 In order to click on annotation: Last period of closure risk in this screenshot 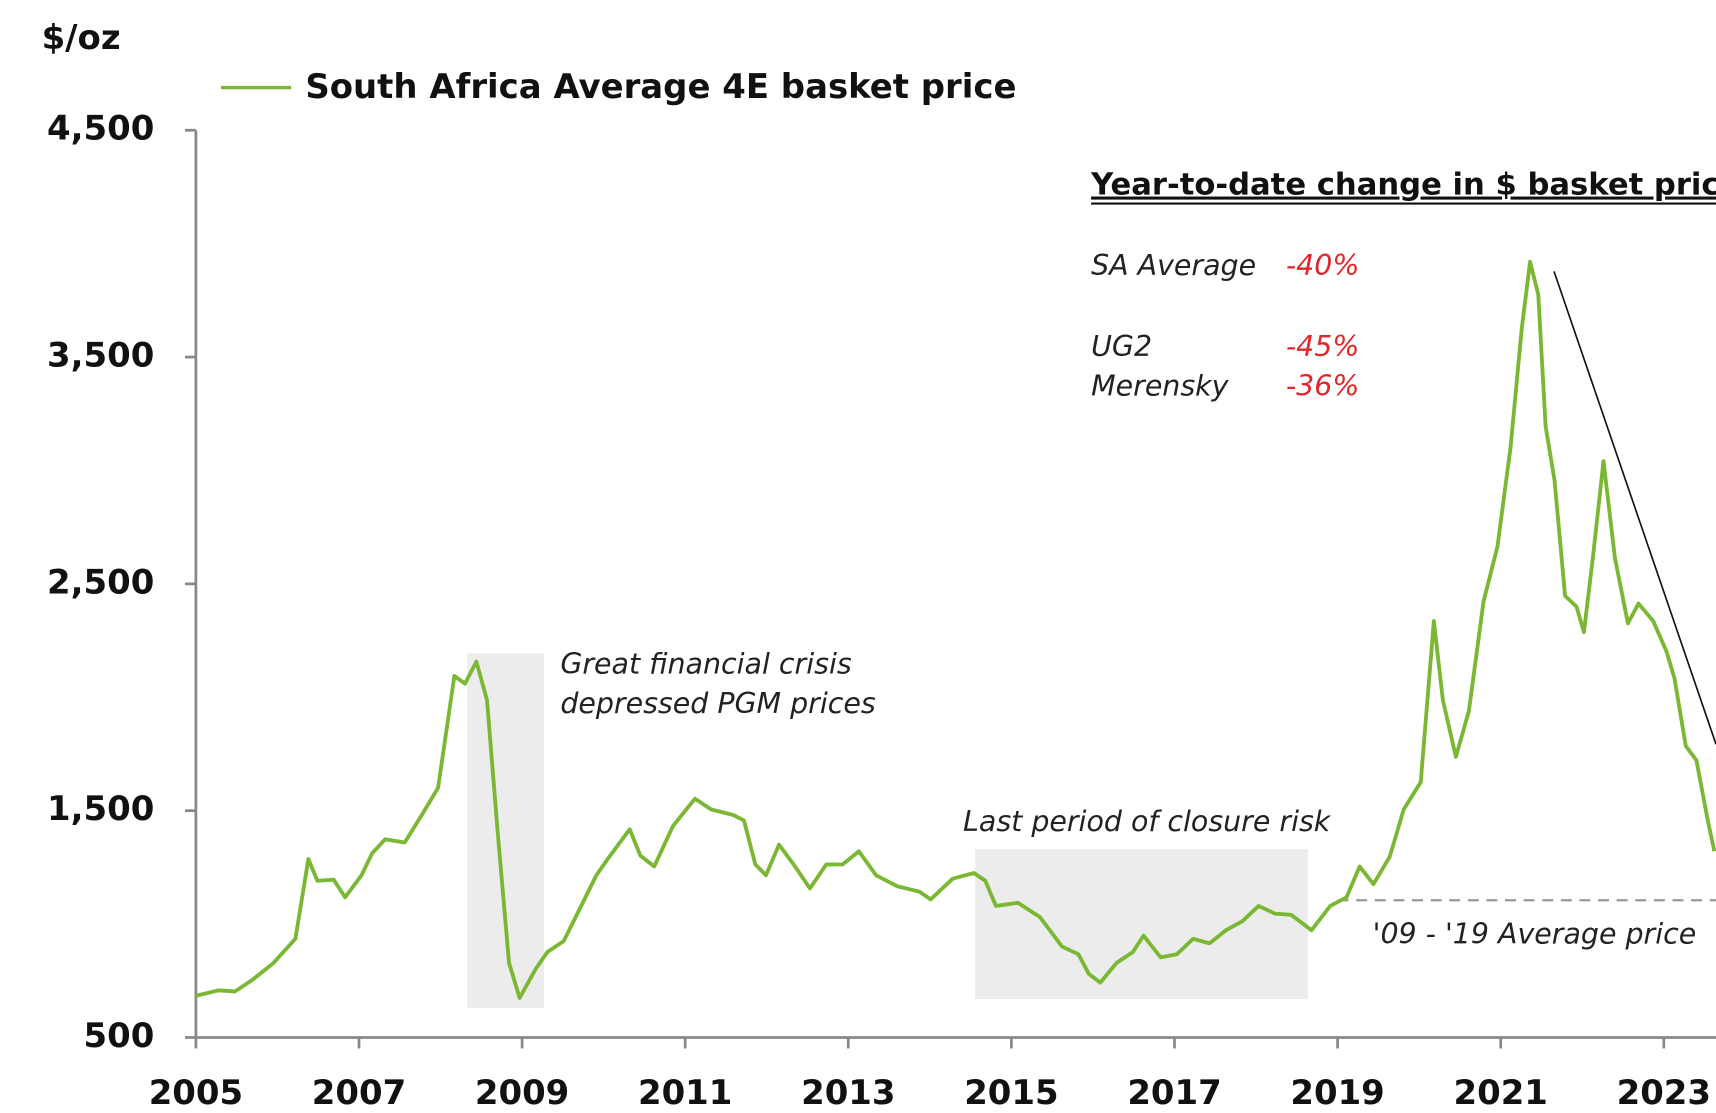, I will do `click(1147, 821)`.